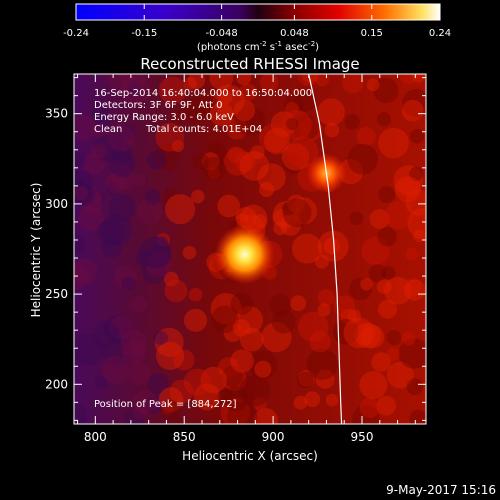 Image resolution: width=500 pixels, height=500 pixels. I want to click on colorbar-tick-label: -0.048, so click(221, 33).